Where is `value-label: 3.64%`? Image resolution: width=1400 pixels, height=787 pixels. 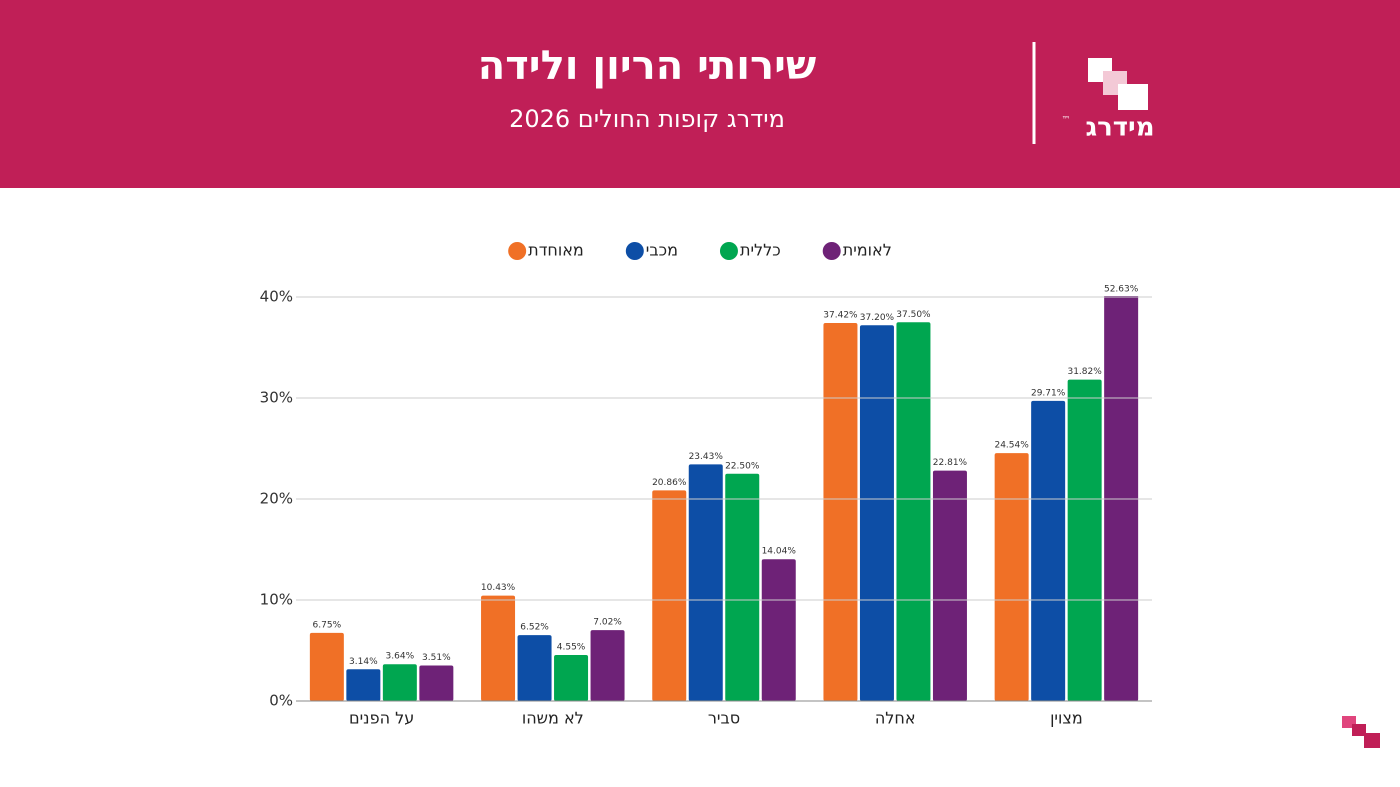
value-label: 3.64% is located at coordinates (400, 657).